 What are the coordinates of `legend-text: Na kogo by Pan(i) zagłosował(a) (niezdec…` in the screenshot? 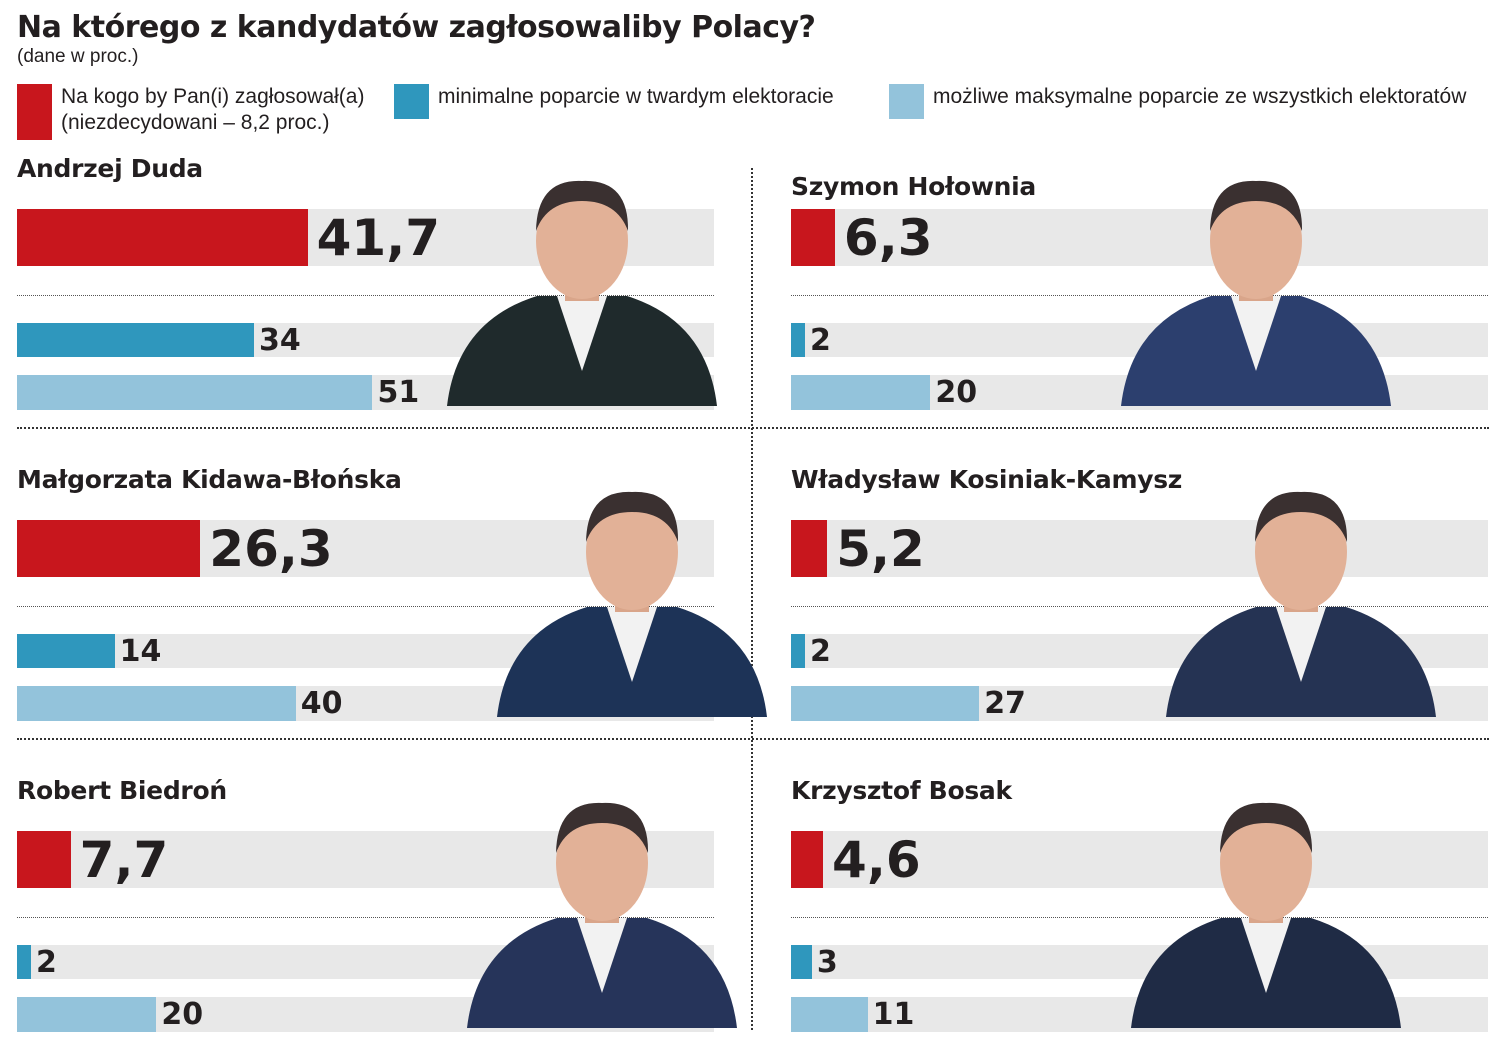 It's located at (212, 110).